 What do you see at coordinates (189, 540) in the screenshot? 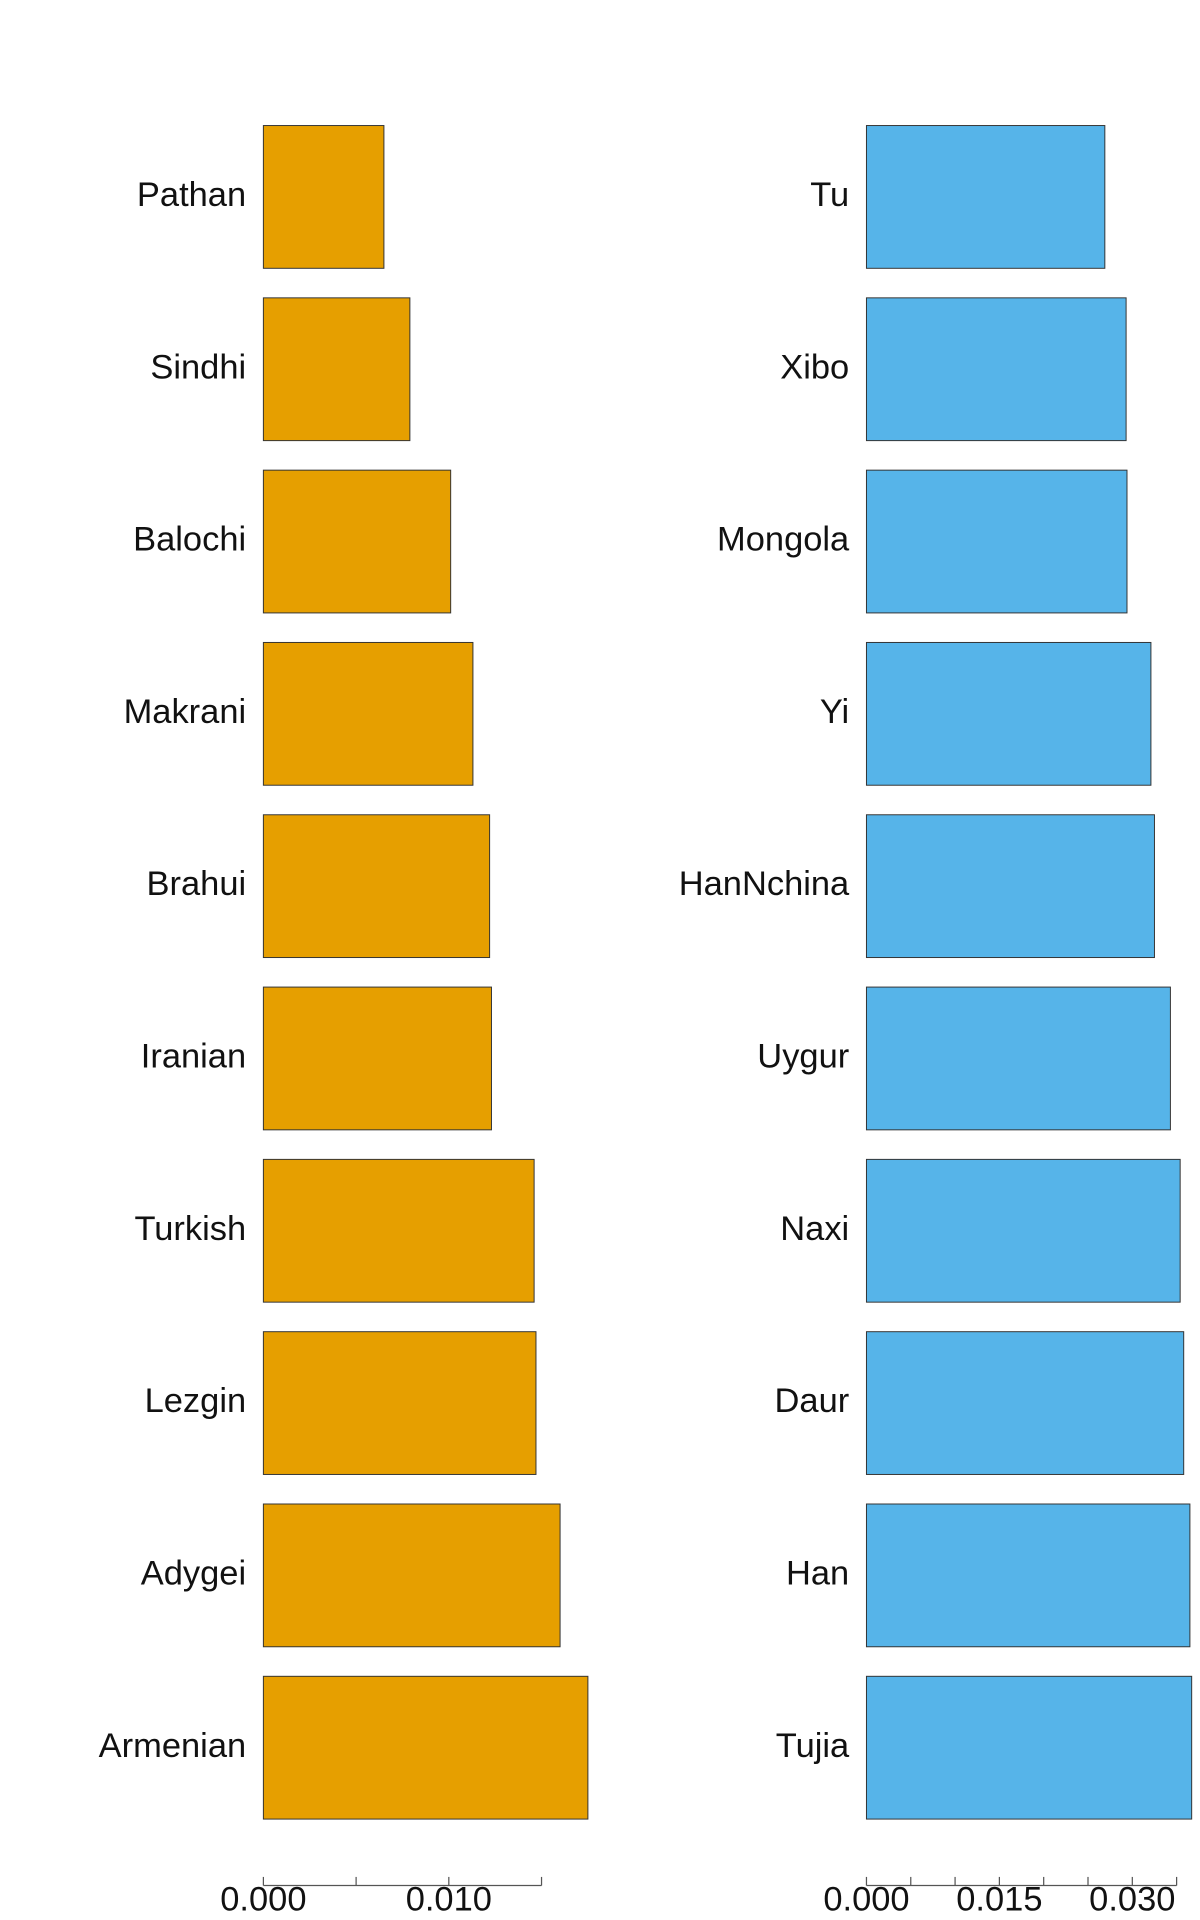
I see `y-tick-label: Balochi` at bounding box center [189, 540].